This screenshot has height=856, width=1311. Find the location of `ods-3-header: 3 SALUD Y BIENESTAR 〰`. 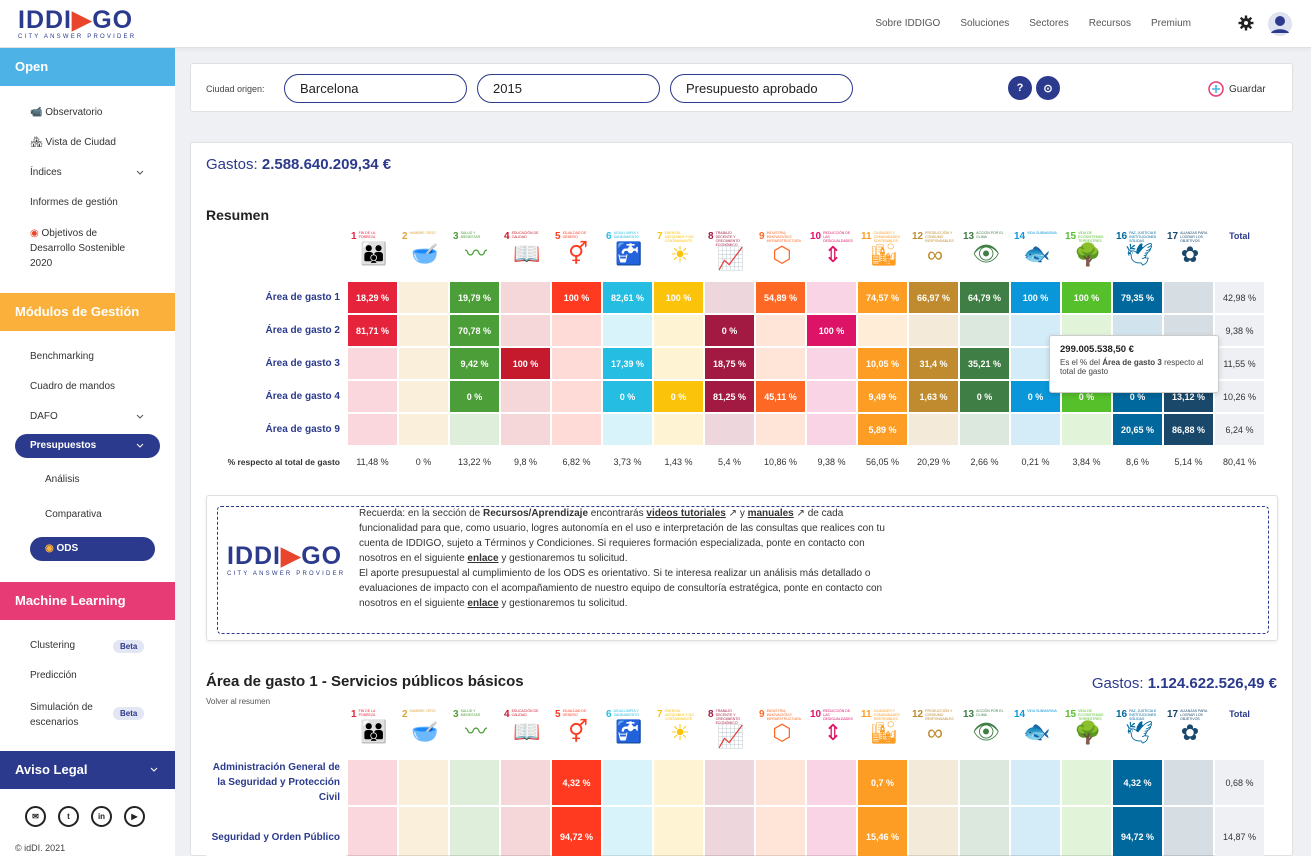

ods-3-header: 3 SALUD Y BIENESTAR 〰 is located at coordinates (474, 733).